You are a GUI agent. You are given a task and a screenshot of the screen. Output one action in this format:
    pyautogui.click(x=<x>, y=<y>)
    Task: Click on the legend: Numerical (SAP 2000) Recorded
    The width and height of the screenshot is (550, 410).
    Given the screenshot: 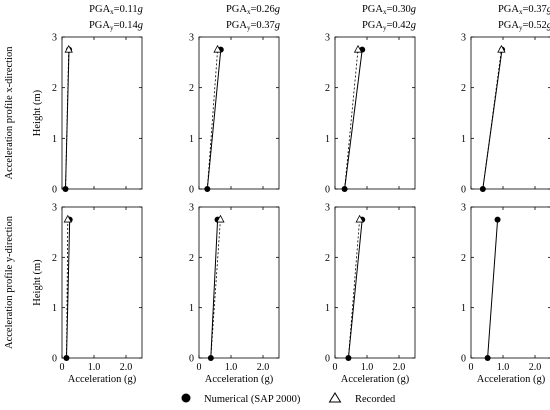 What is the action you would take?
    pyautogui.click(x=288, y=398)
    